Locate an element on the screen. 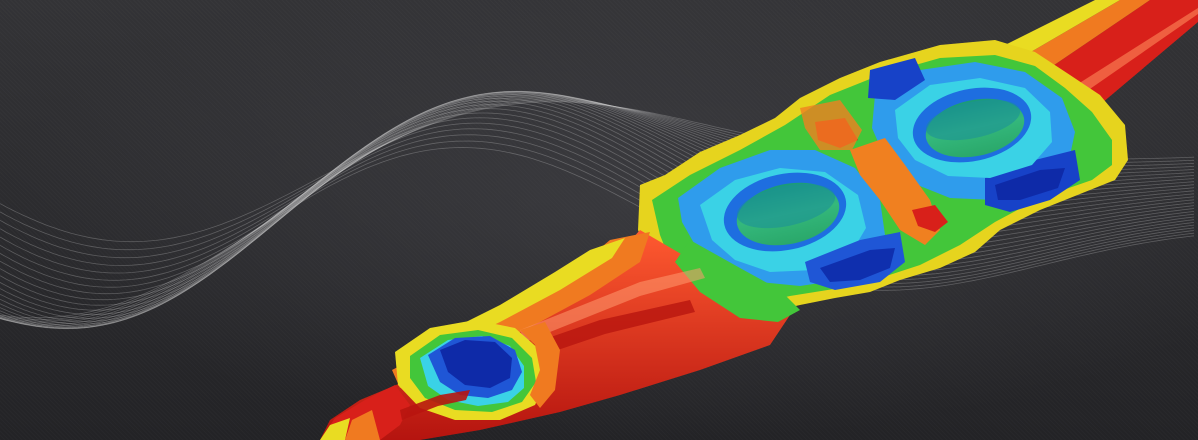 The width and height of the screenshot is (1198, 440). right-lobe-deep-blue is located at coordinates (1030, 184).